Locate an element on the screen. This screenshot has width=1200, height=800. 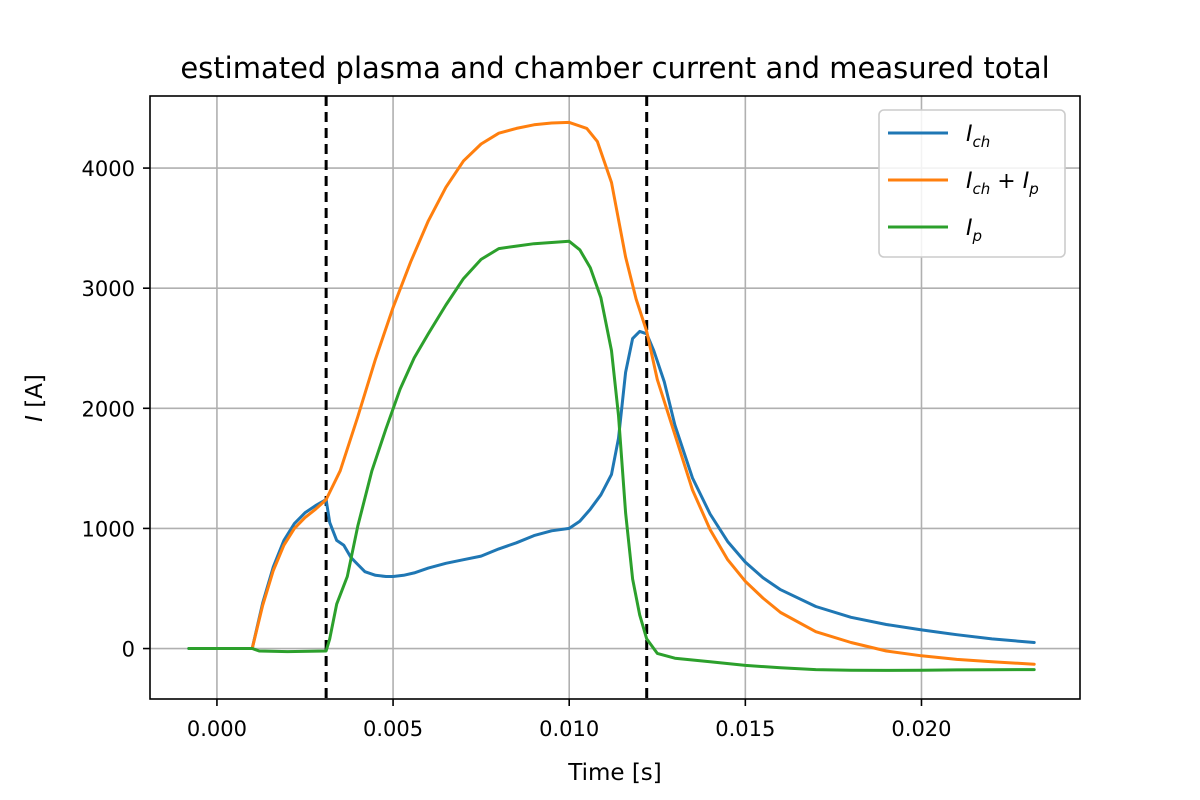
x-tick-label: 0.010 is located at coordinates (569, 729).